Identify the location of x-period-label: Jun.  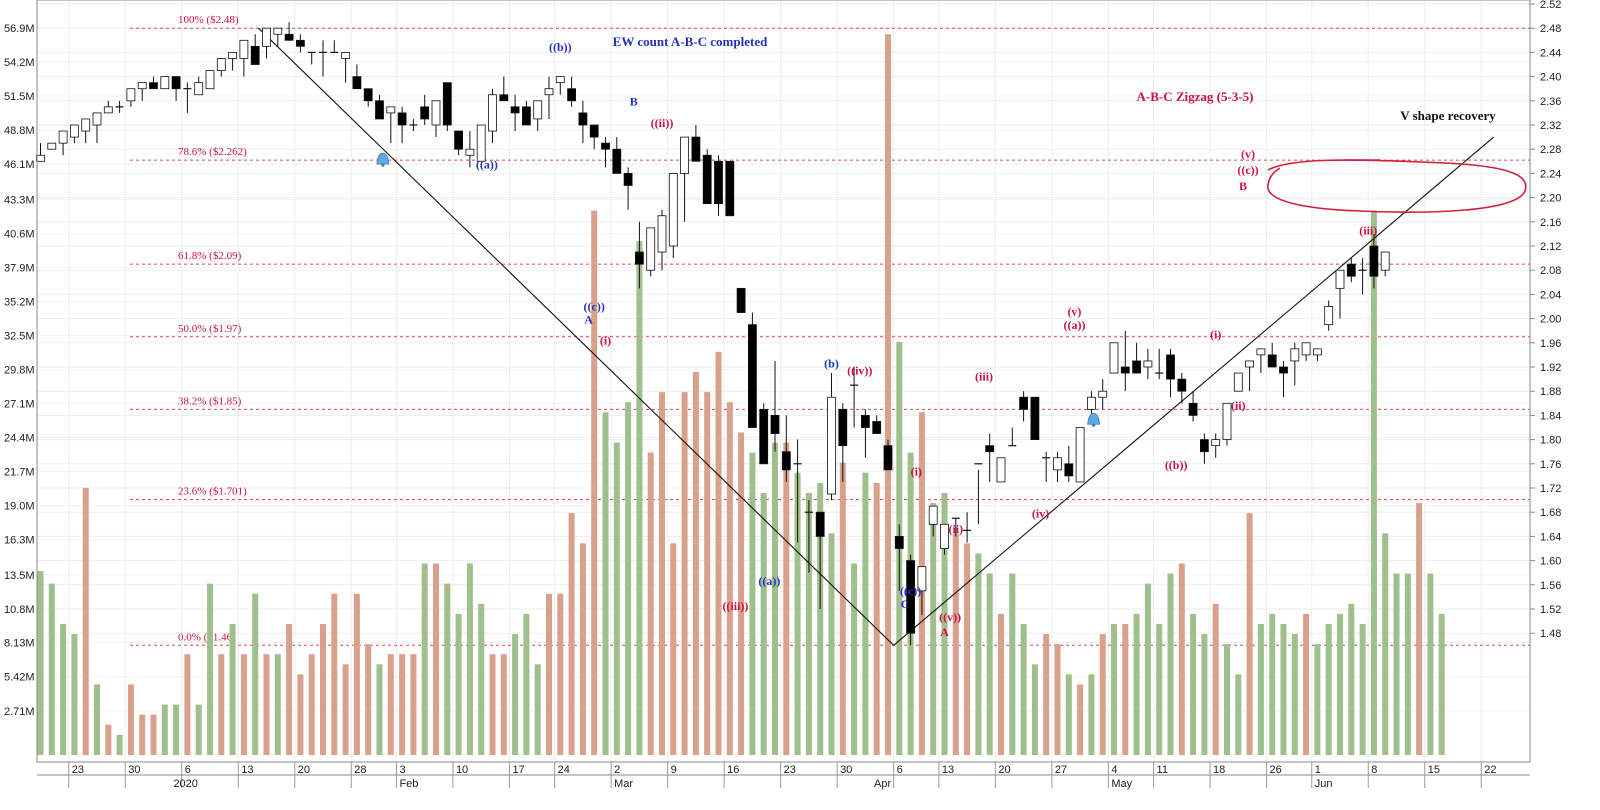
(1324, 784).